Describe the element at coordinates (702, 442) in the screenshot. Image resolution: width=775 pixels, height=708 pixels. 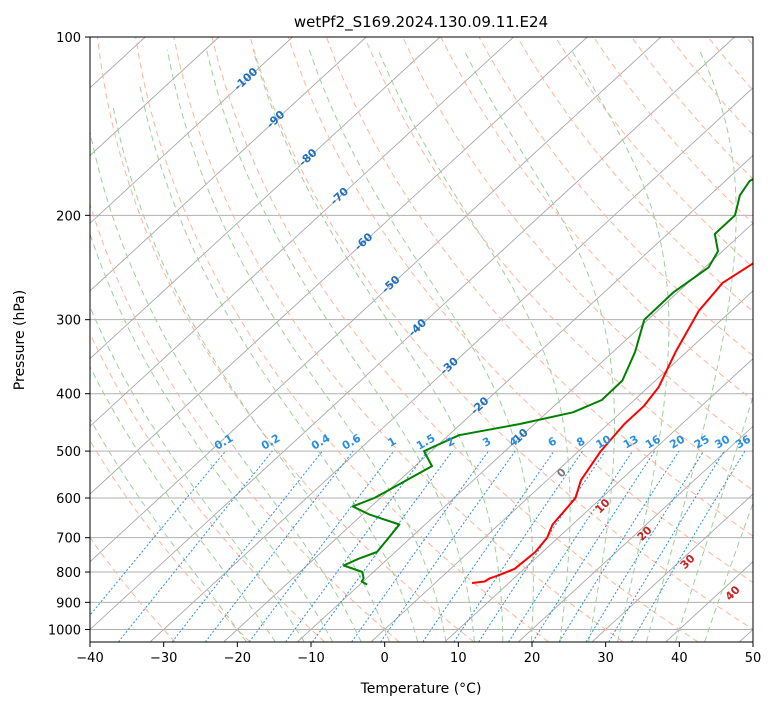
I see `mixing-ratio-label: 25` at that location.